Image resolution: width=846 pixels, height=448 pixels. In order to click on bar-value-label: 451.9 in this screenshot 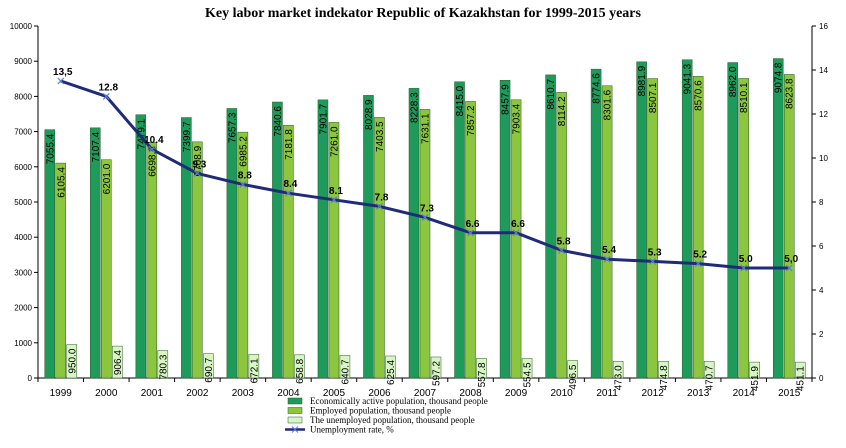, I will do `click(755, 378)`.